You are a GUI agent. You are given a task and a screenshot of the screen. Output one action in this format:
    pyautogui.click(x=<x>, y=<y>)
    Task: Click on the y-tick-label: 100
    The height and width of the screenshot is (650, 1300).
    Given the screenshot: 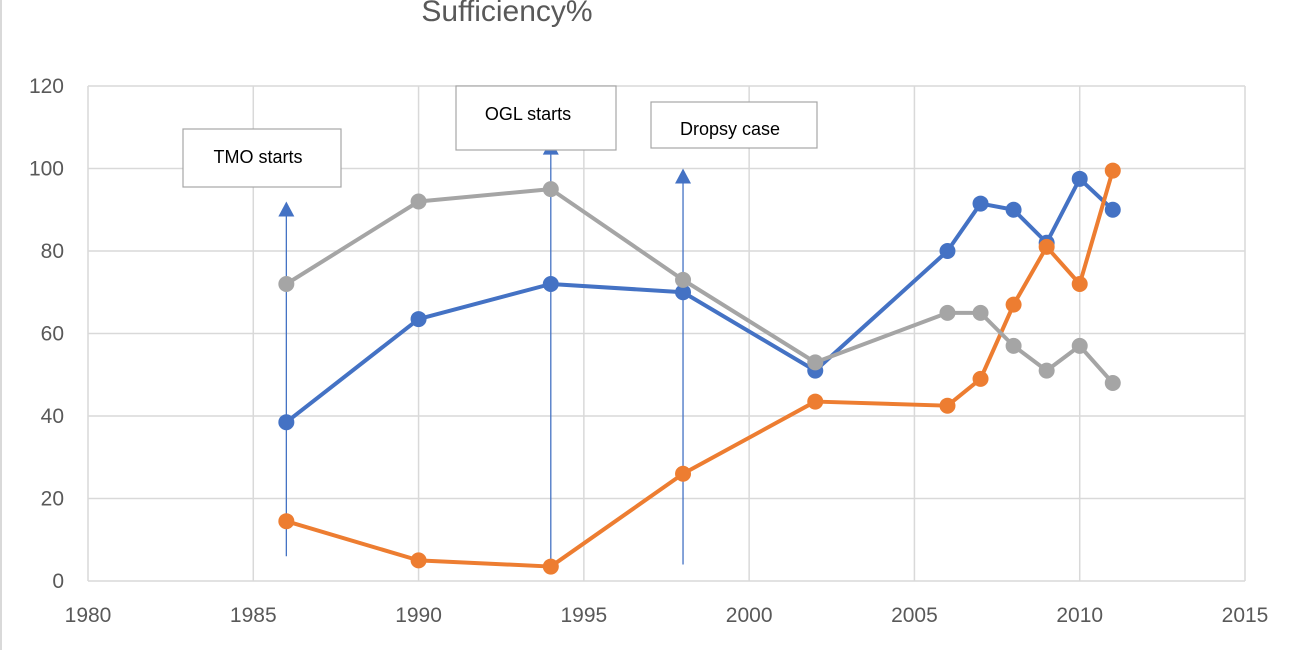 What is the action you would take?
    pyautogui.click(x=46, y=169)
    